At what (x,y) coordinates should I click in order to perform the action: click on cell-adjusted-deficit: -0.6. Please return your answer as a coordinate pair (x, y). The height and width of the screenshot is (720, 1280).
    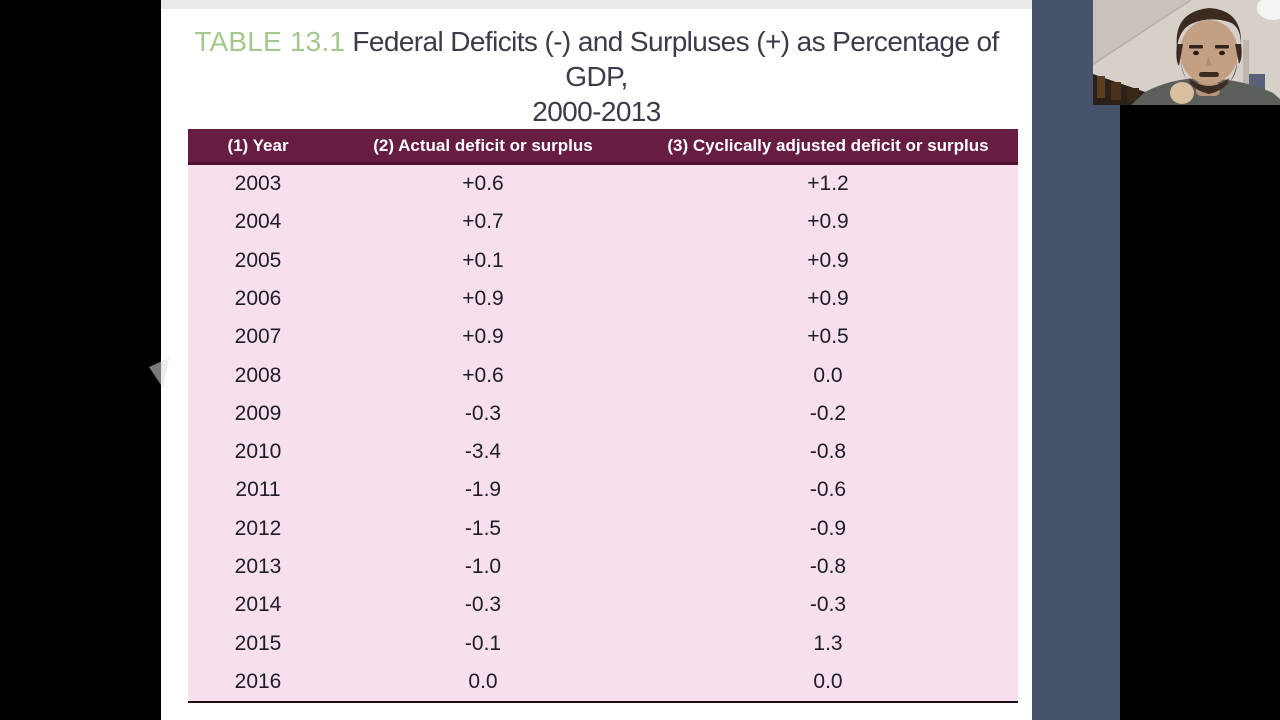
    Looking at the image, I should click on (828, 490).